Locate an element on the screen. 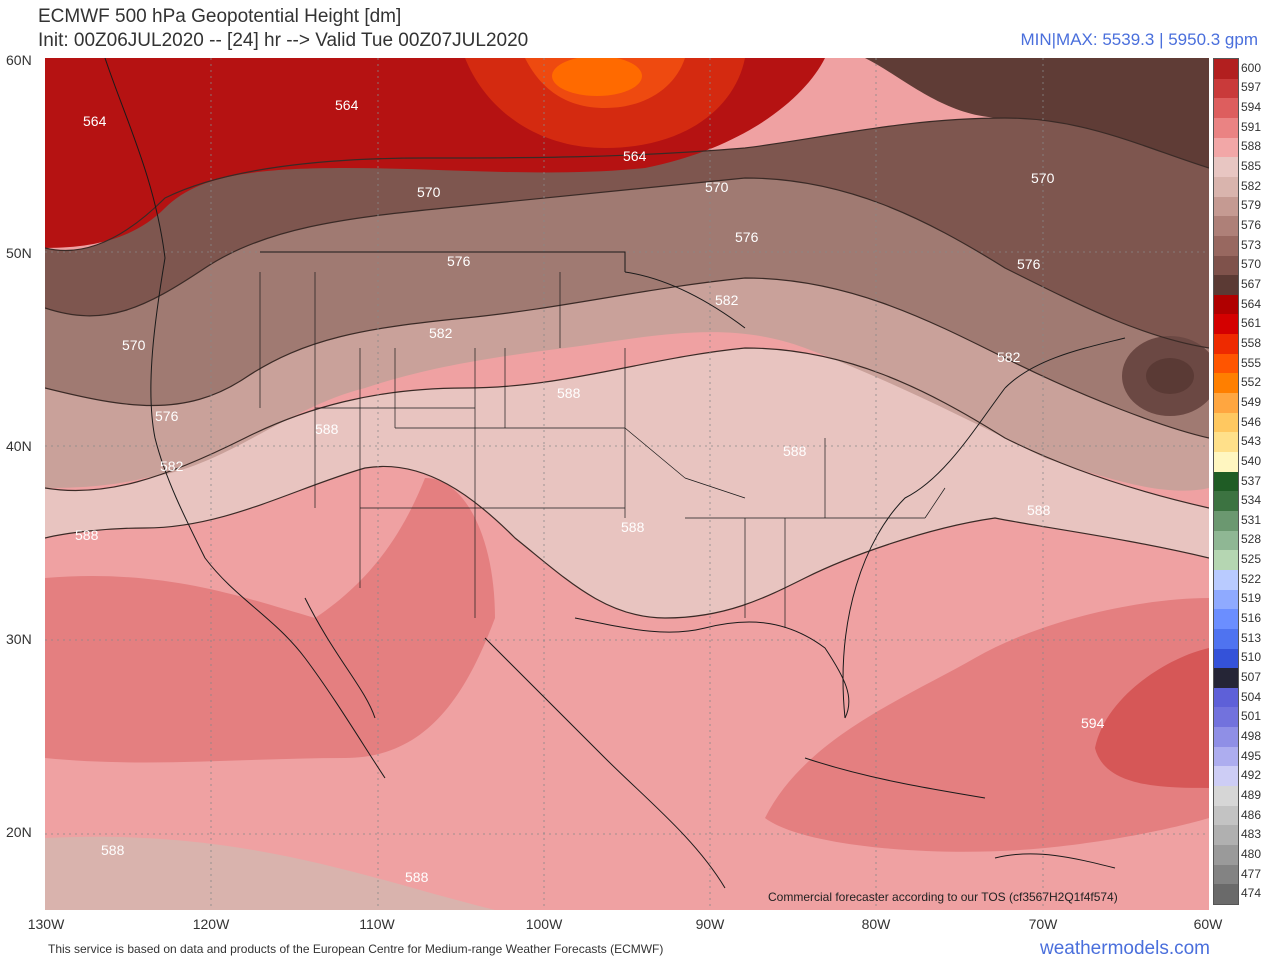  colorbar-level-label: 600 is located at coordinates (1251, 67).